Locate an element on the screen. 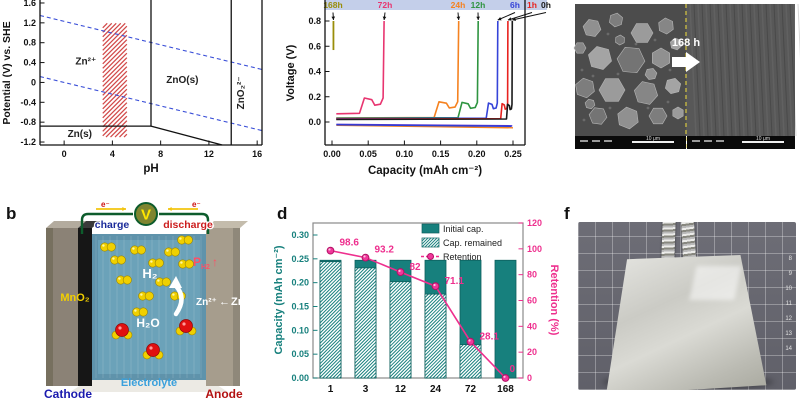  x-tick-label: 16 is located at coordinates (257, 154).